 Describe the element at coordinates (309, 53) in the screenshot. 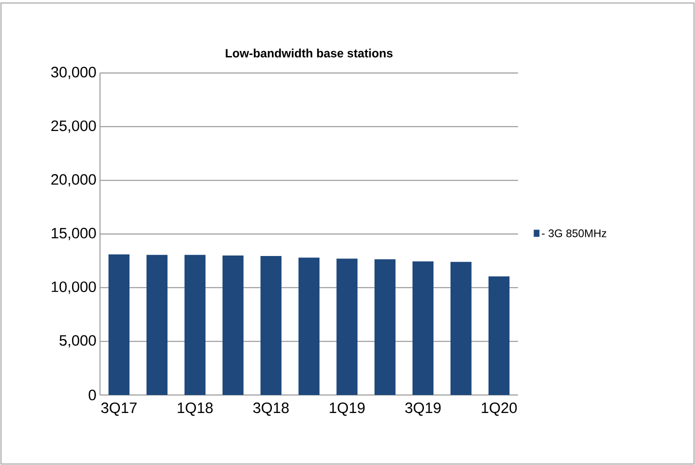

I see `chart-title: Low-bandwidth base stations` at that location.